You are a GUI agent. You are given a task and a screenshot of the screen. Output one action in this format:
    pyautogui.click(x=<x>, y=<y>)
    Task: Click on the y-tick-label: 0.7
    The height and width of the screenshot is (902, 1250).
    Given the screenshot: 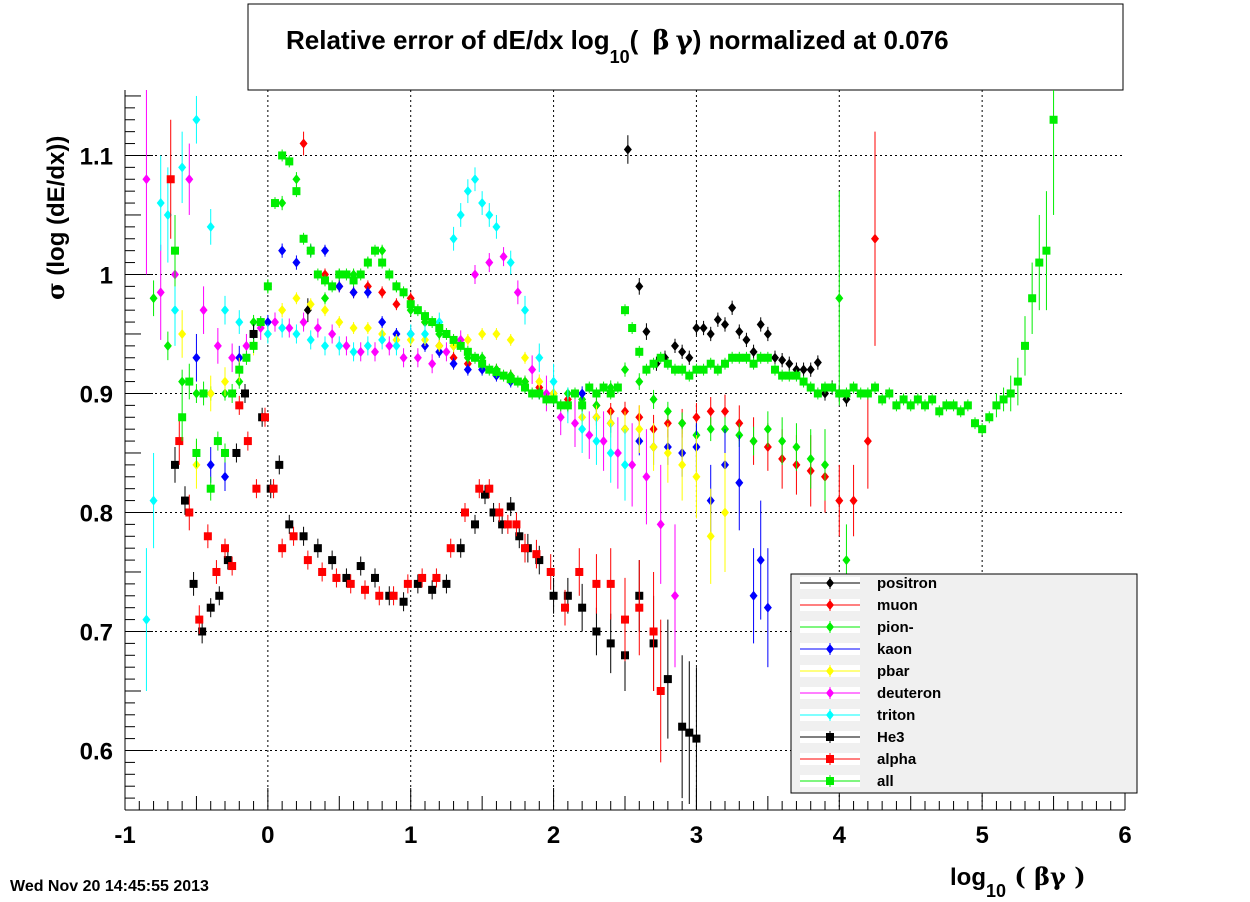 What is the action you would take?
    pyautogui.click(x=96, y=632)
    